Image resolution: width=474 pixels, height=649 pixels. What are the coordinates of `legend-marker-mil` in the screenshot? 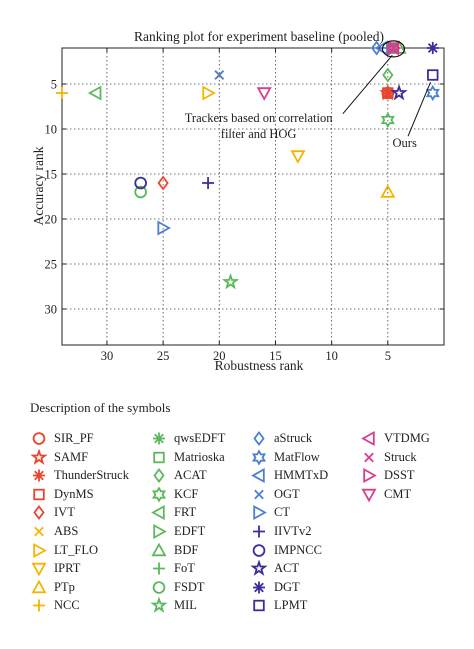 It's located at (159, 605).